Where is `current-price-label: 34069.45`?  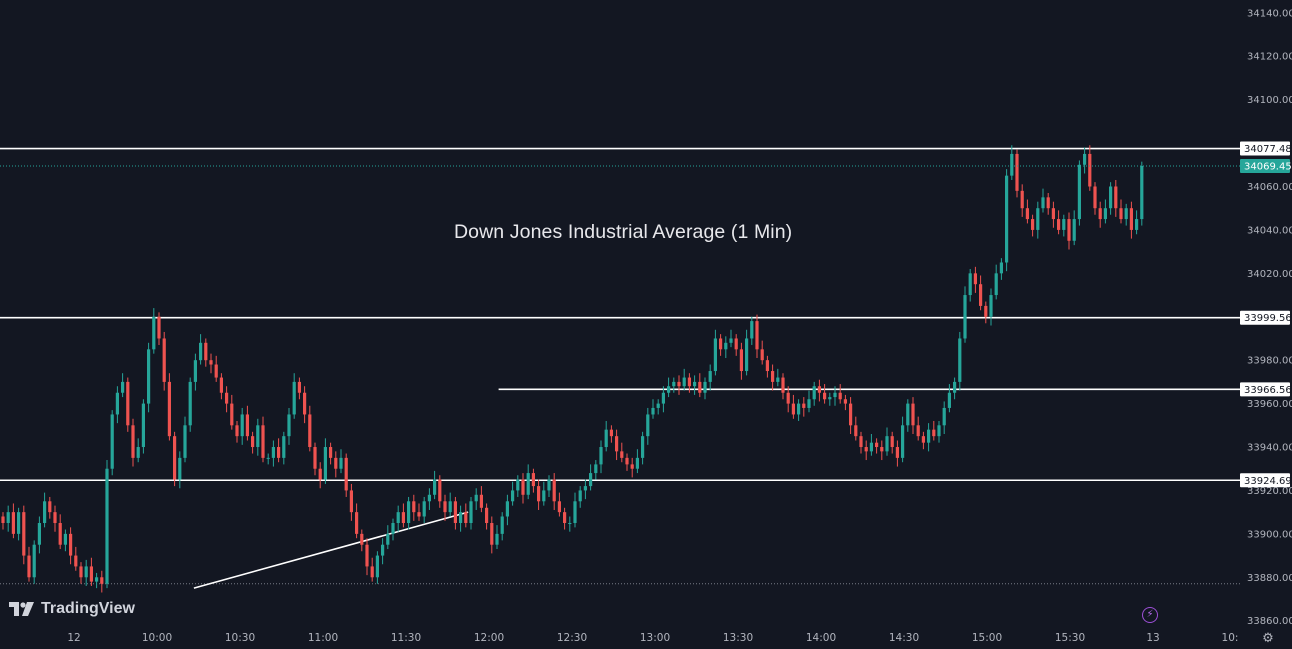 current-price-label: 34069.45 is located at coordinates (1268, 166).